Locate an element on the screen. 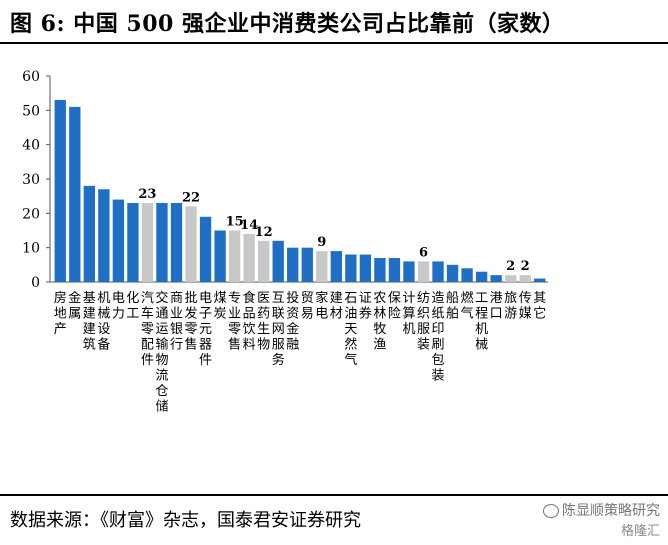 This screenshot has width=668, height=545. x-tick-label: 汽车零配件 is located at coordinates (147, 329).